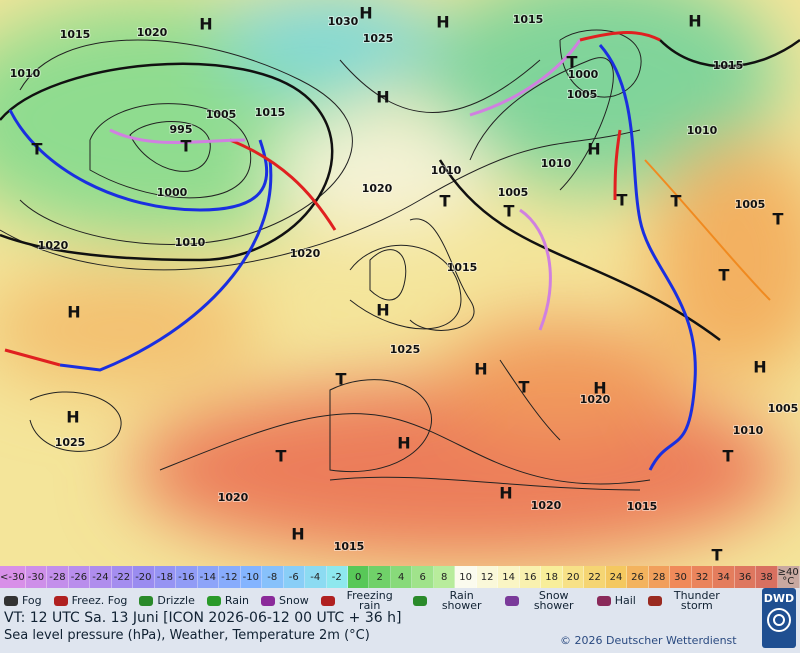 The image size is (800, 653). What do you see at coordinates (779, 598) in the screenshot?
I see `logo-text: DWD` at bounding box center [779, 598].